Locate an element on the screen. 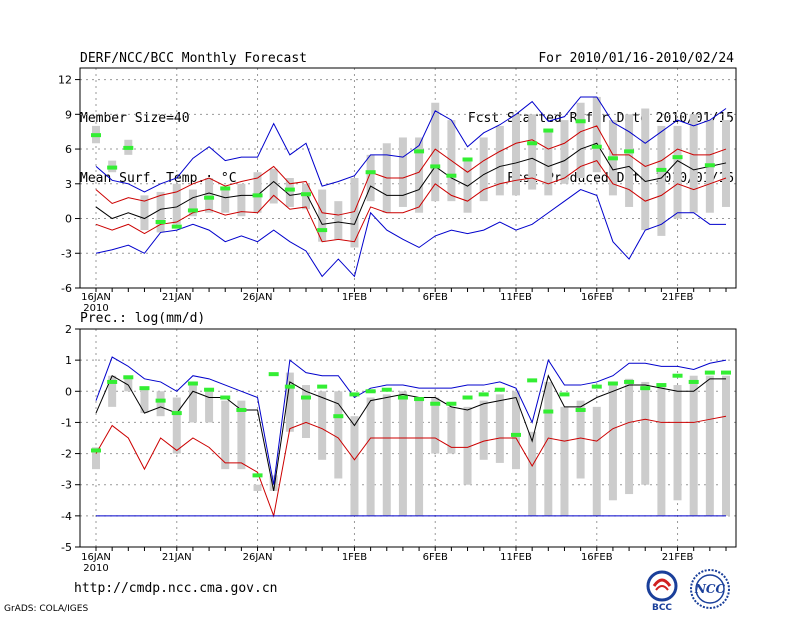 Image resolution: width=800 pixels, height=618 pixels. member-size: Member Size=40 is located at coordinates (135, 118).